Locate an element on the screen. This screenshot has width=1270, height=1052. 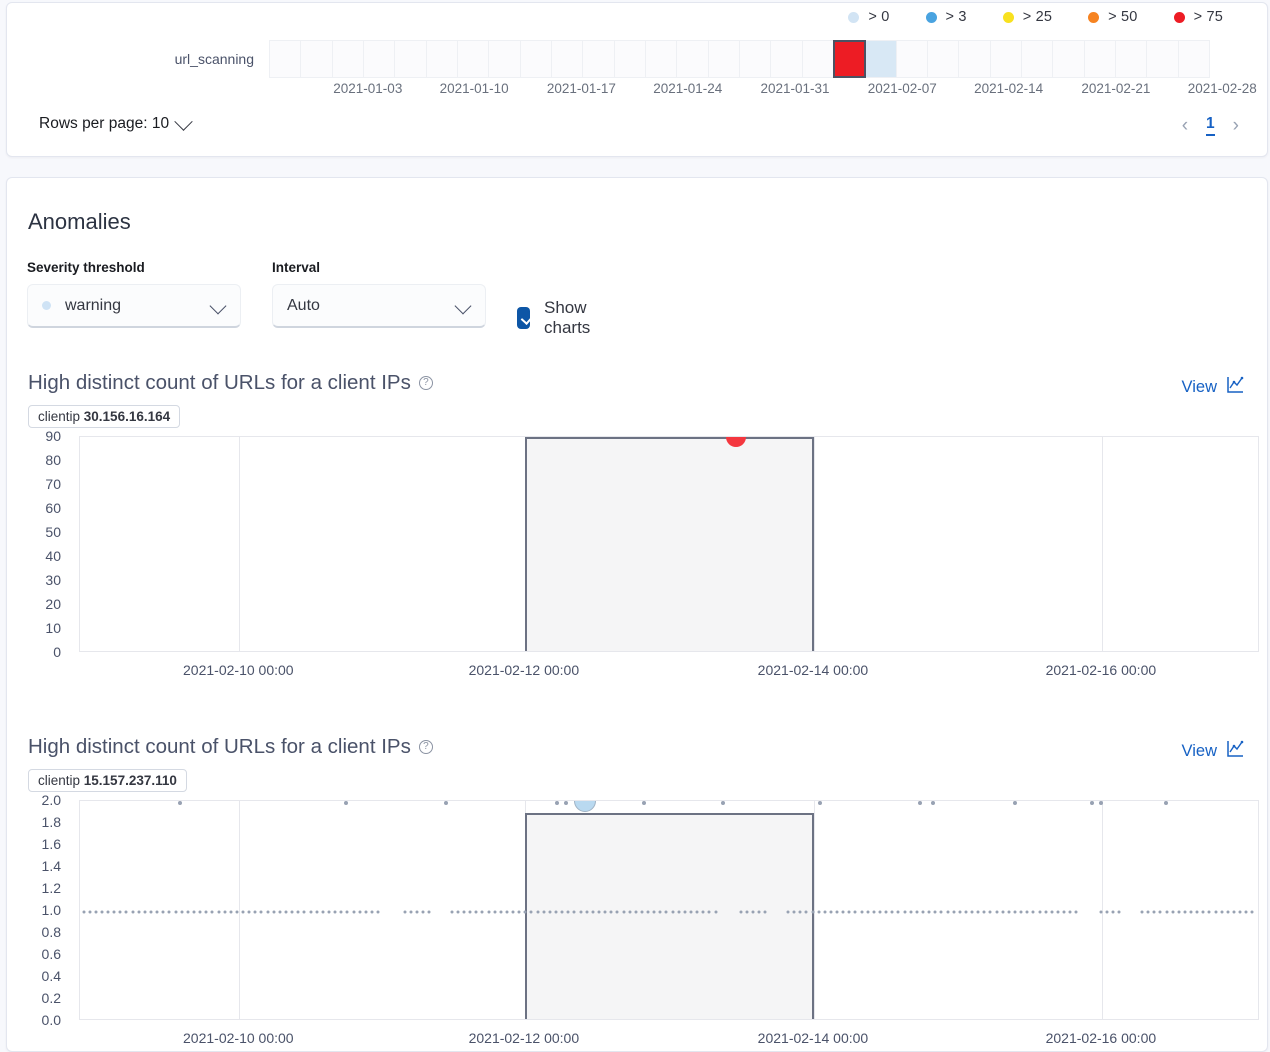
pagination-row: Rows per page: 10 ‹ 1 › is located at coordinates (637, 129).